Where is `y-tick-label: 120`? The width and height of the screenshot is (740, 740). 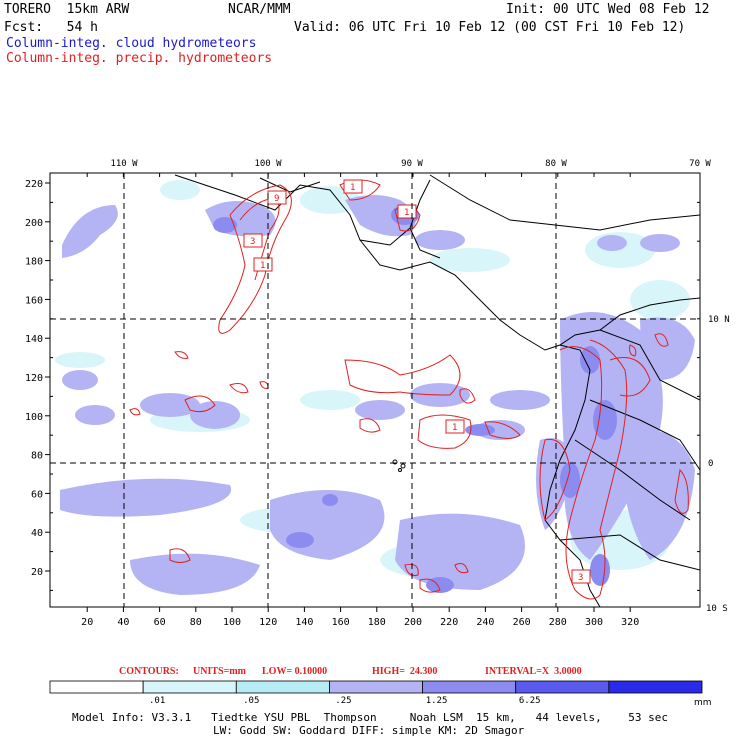 y-tick-label: 120 is located at coordinates (34, 378).